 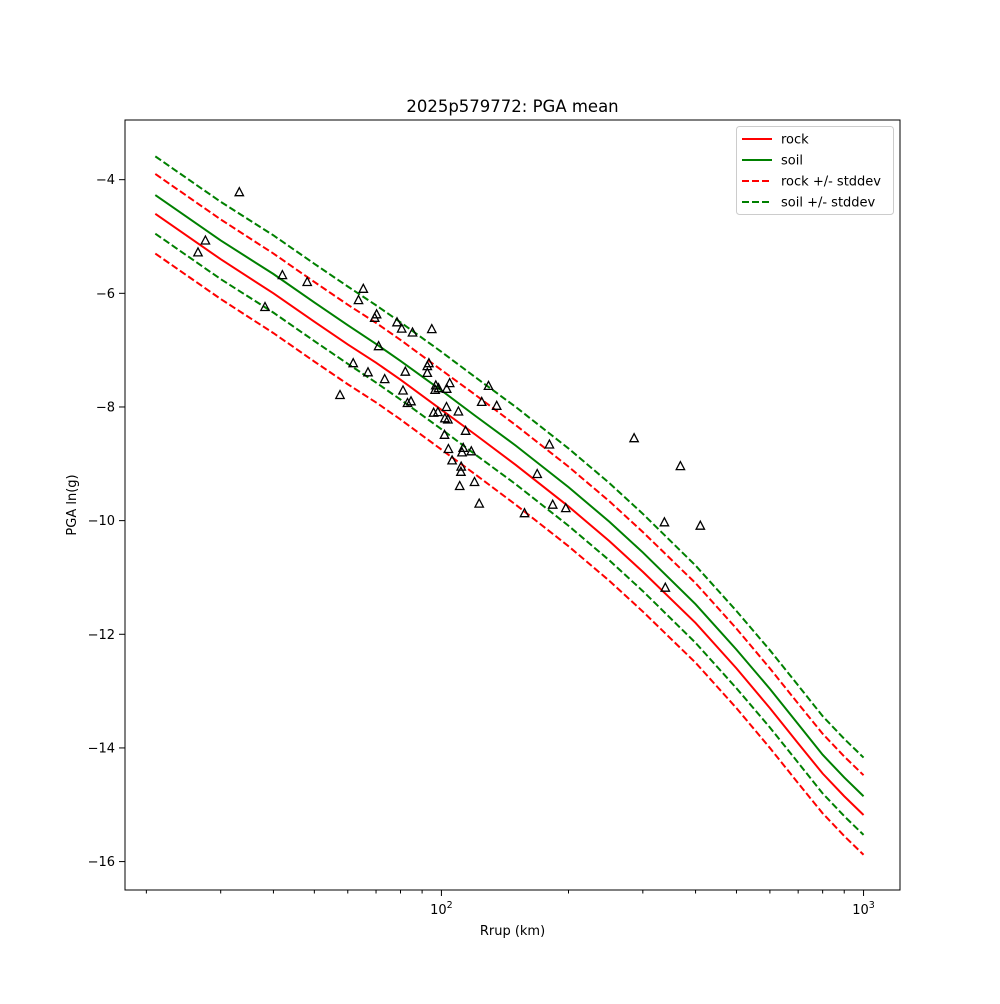 I want to click on y-tick-label: −6, so click(x=105, y=294).